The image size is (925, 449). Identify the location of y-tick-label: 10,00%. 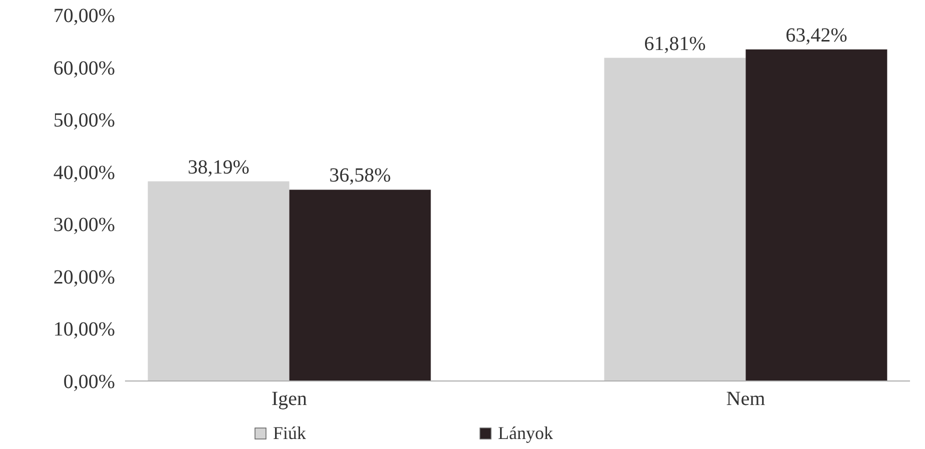
(84, 329).